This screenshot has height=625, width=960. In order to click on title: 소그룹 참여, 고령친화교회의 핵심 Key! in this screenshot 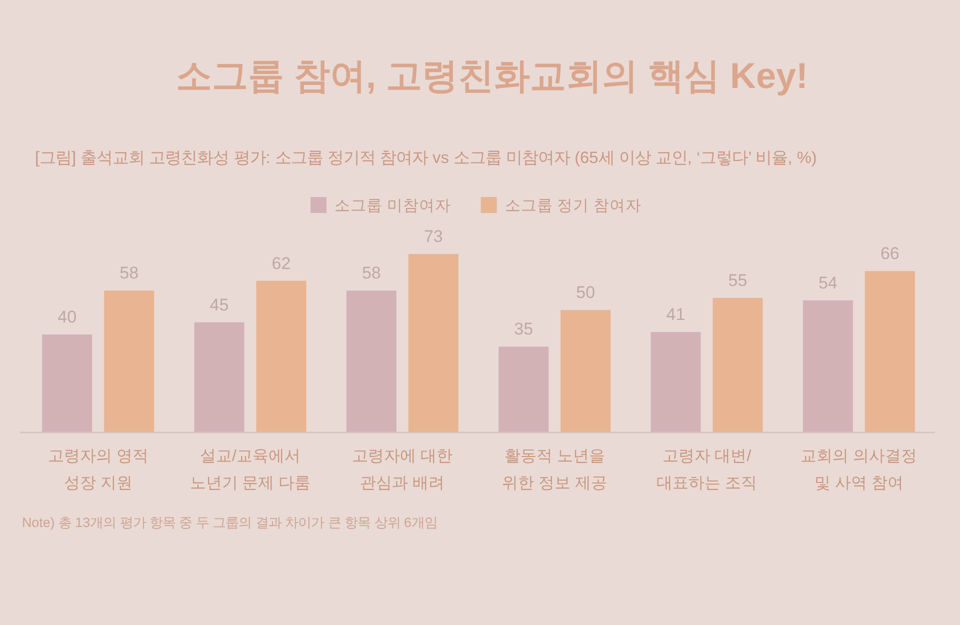, I will do `click(492, 75)`.